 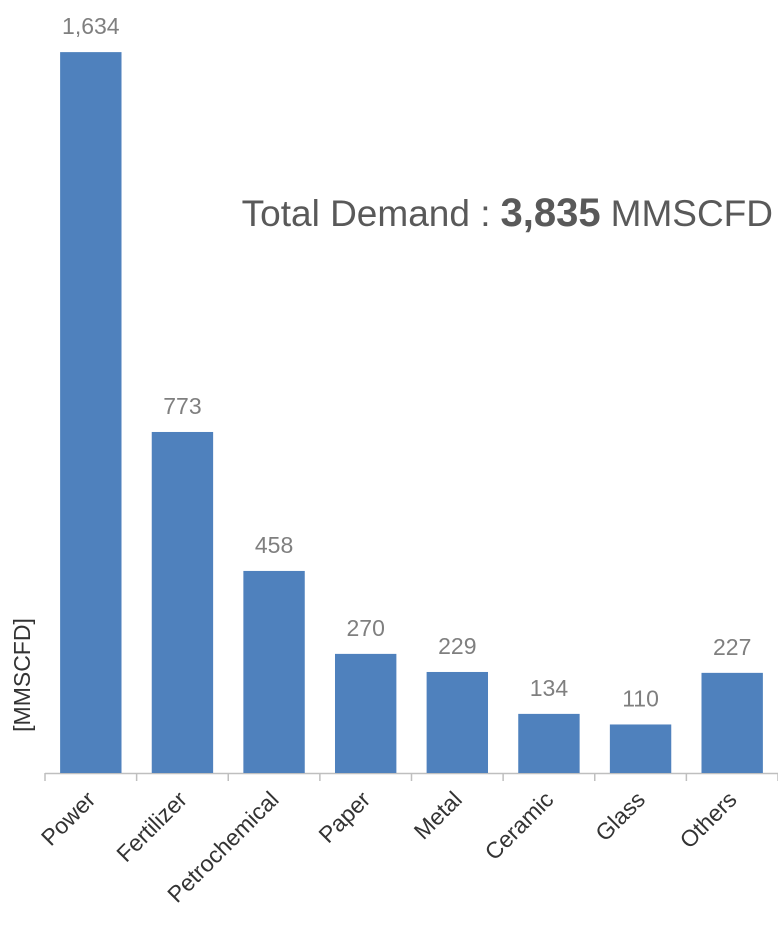 I want to click on value-label: 270, so click(x=366, y=628).